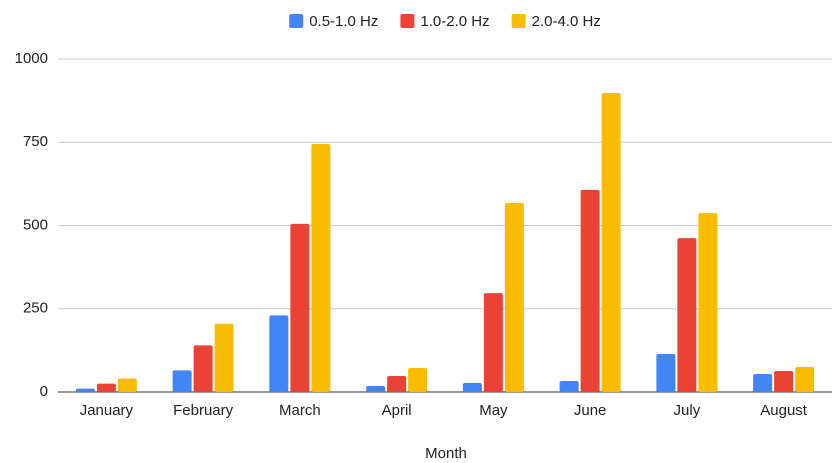  What do you see at coordinates (784, 410) in the screenshot?
I see `x-tick-label: August` at bounding box center [784, 410].